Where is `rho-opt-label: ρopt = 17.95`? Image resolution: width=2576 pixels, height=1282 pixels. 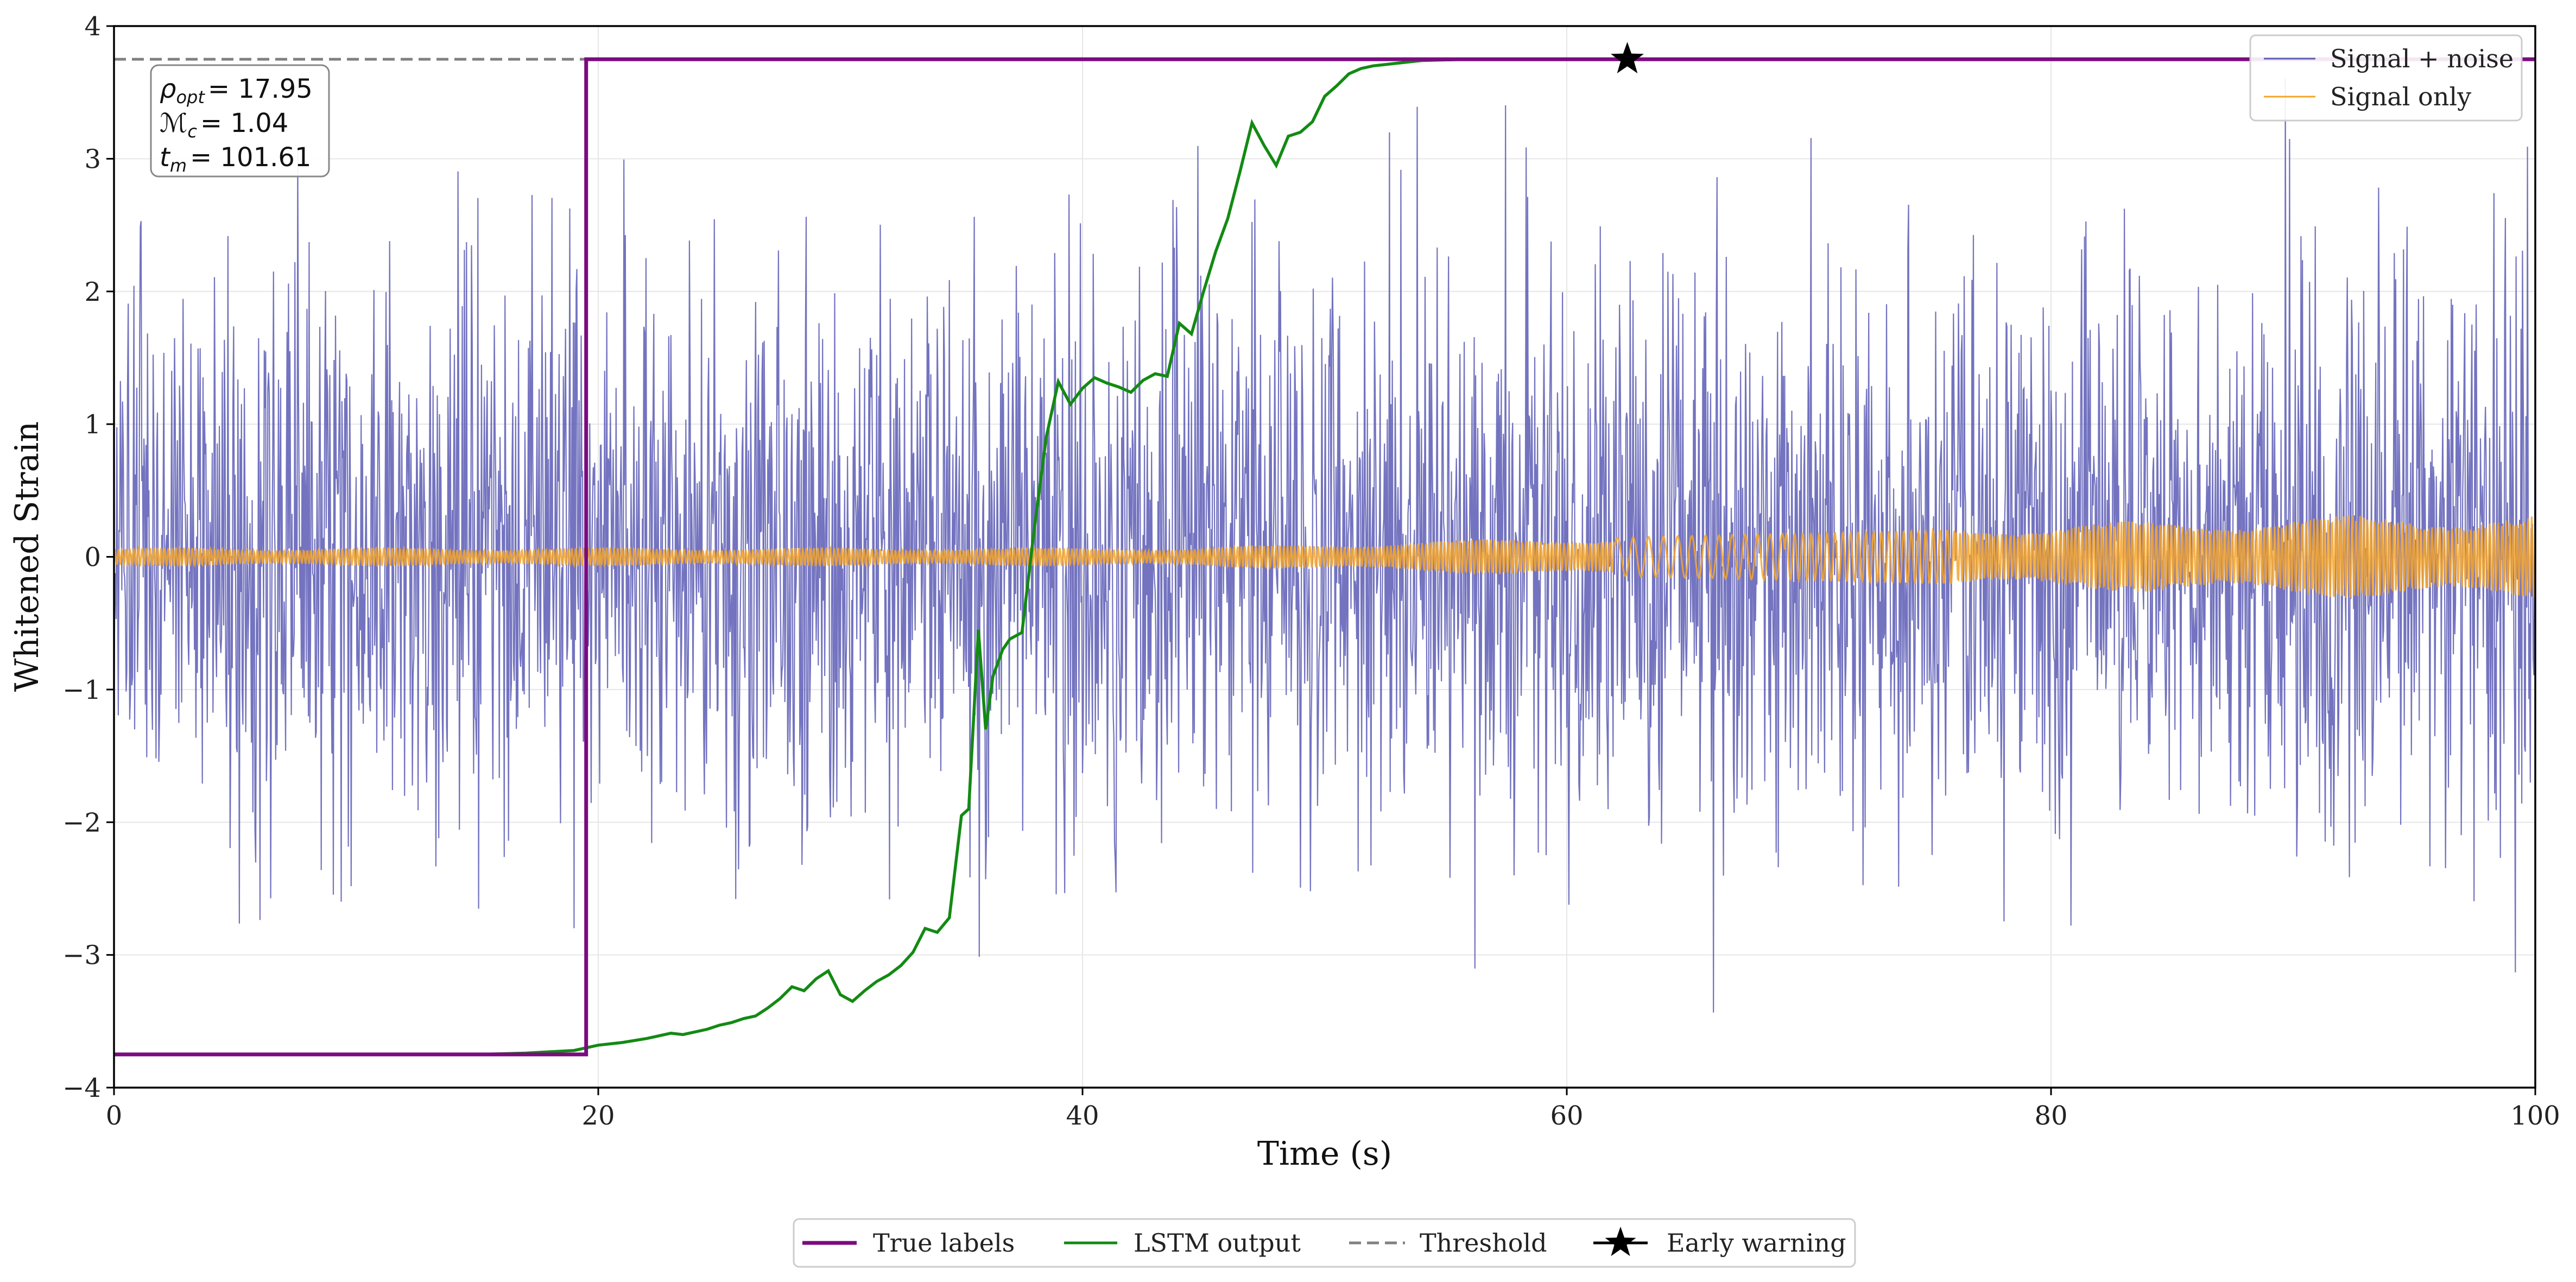
rho-opt-label: ρopt = 17.95 is located at coordinates (236, 91).